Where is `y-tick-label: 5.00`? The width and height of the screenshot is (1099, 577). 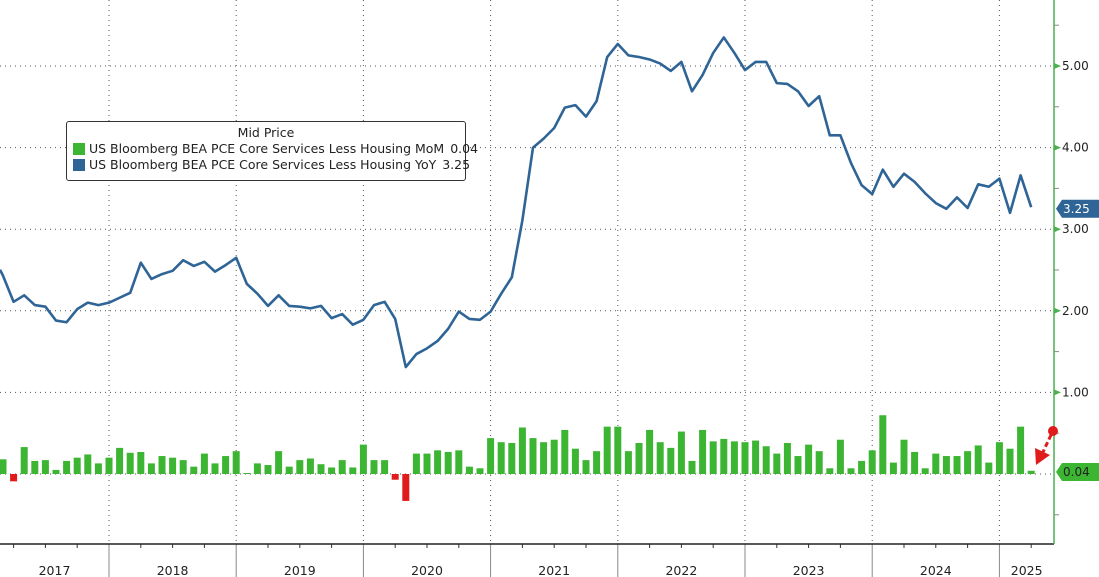
y-tick-label: 5.00 is located at coordinates (1075, 66).